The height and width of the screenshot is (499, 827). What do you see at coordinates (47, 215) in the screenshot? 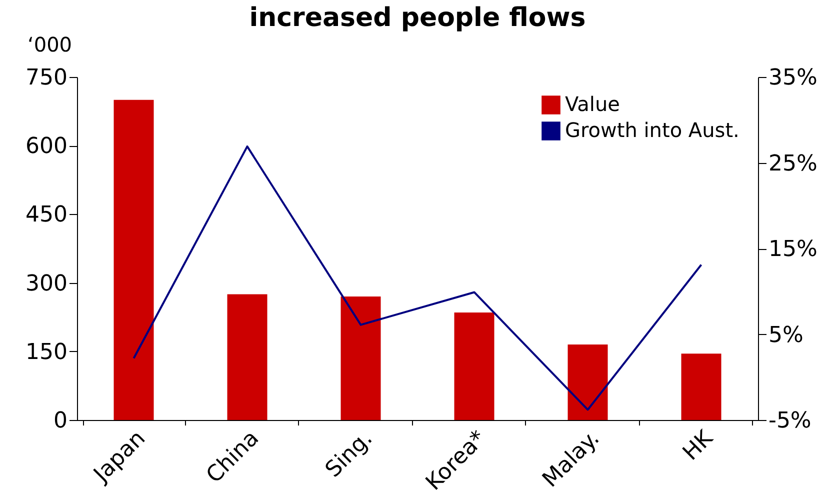
I see `y-tick-label: 450` at bounding box center [47, 215].